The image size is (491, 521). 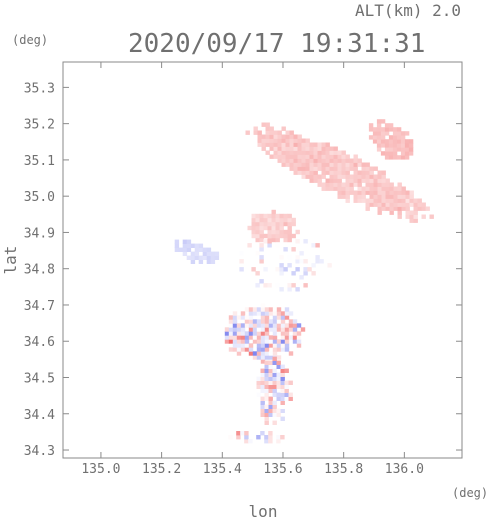 What do you see at coordinates (39, 88) in the screenshot?
I see `y-tick-label: 35.3` at bounding box center [39, 88].